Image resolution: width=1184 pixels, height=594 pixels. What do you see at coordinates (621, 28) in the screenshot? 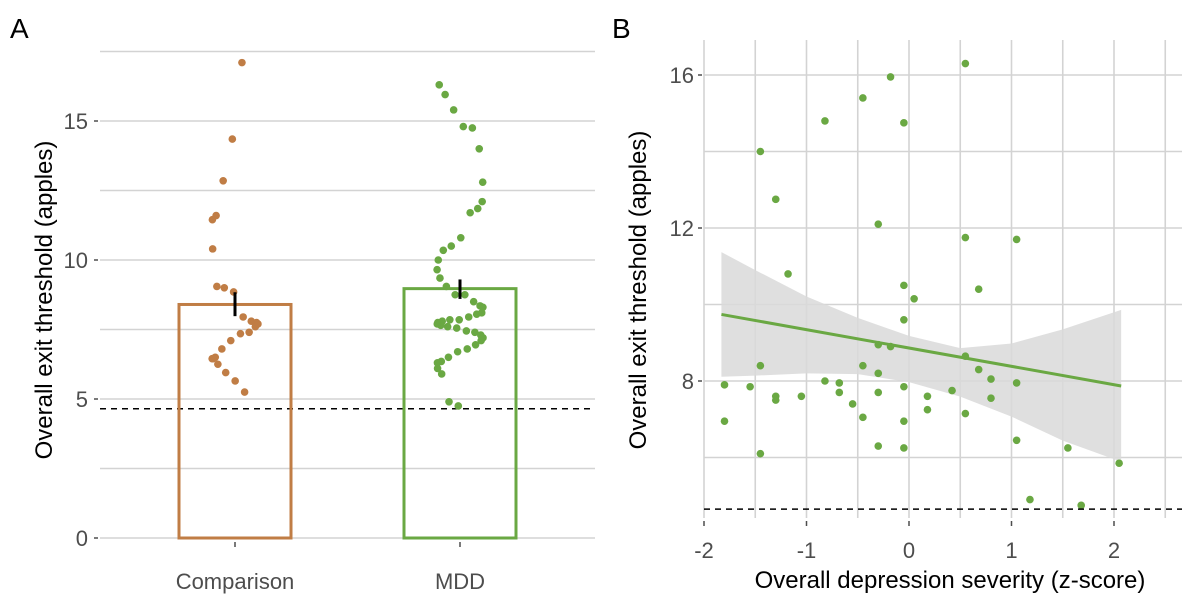
I see `panel-b-label: B` at bounding box center [621, 28].